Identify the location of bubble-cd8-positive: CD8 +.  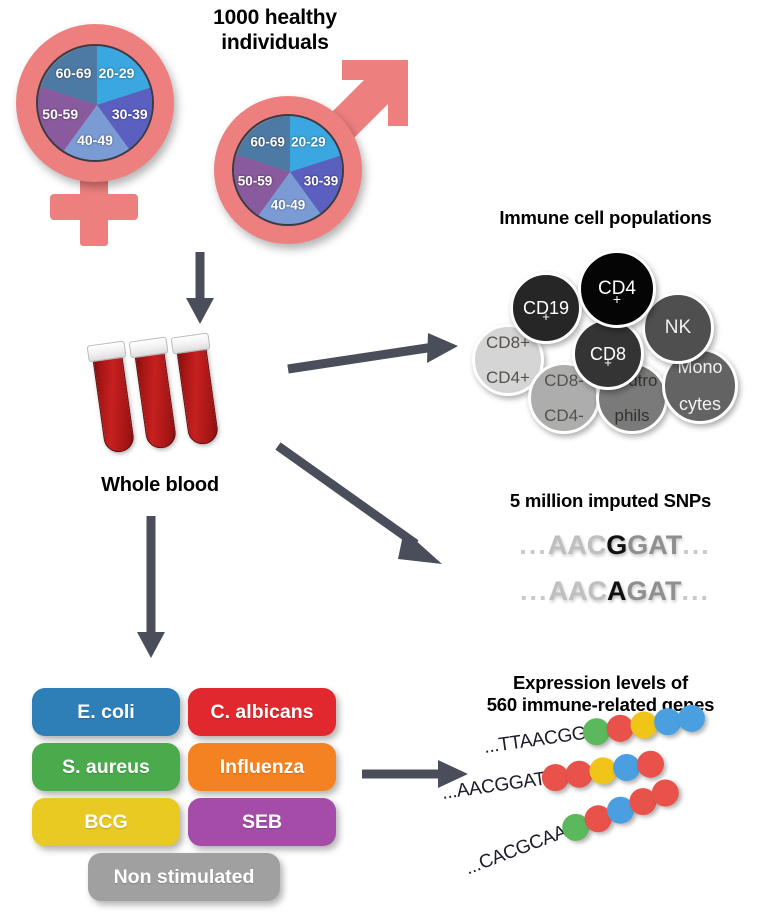
(608, 354).